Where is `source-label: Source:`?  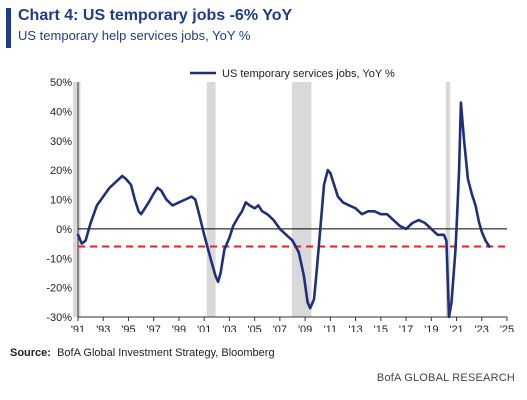
source-label: Source: is located at coordinates (30, 353).